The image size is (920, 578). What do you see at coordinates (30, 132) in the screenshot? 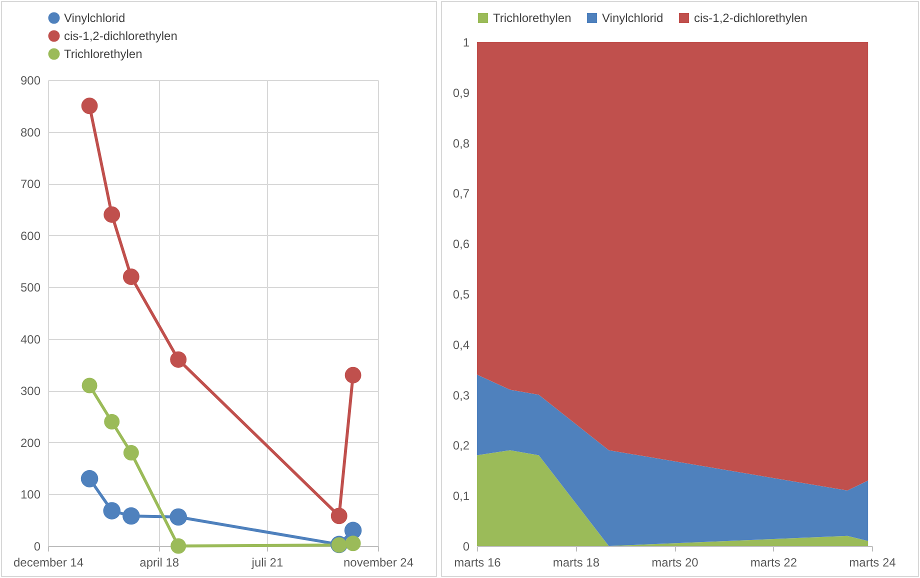
I see `y-tick-label: 800` at bounding box center [30, 132].